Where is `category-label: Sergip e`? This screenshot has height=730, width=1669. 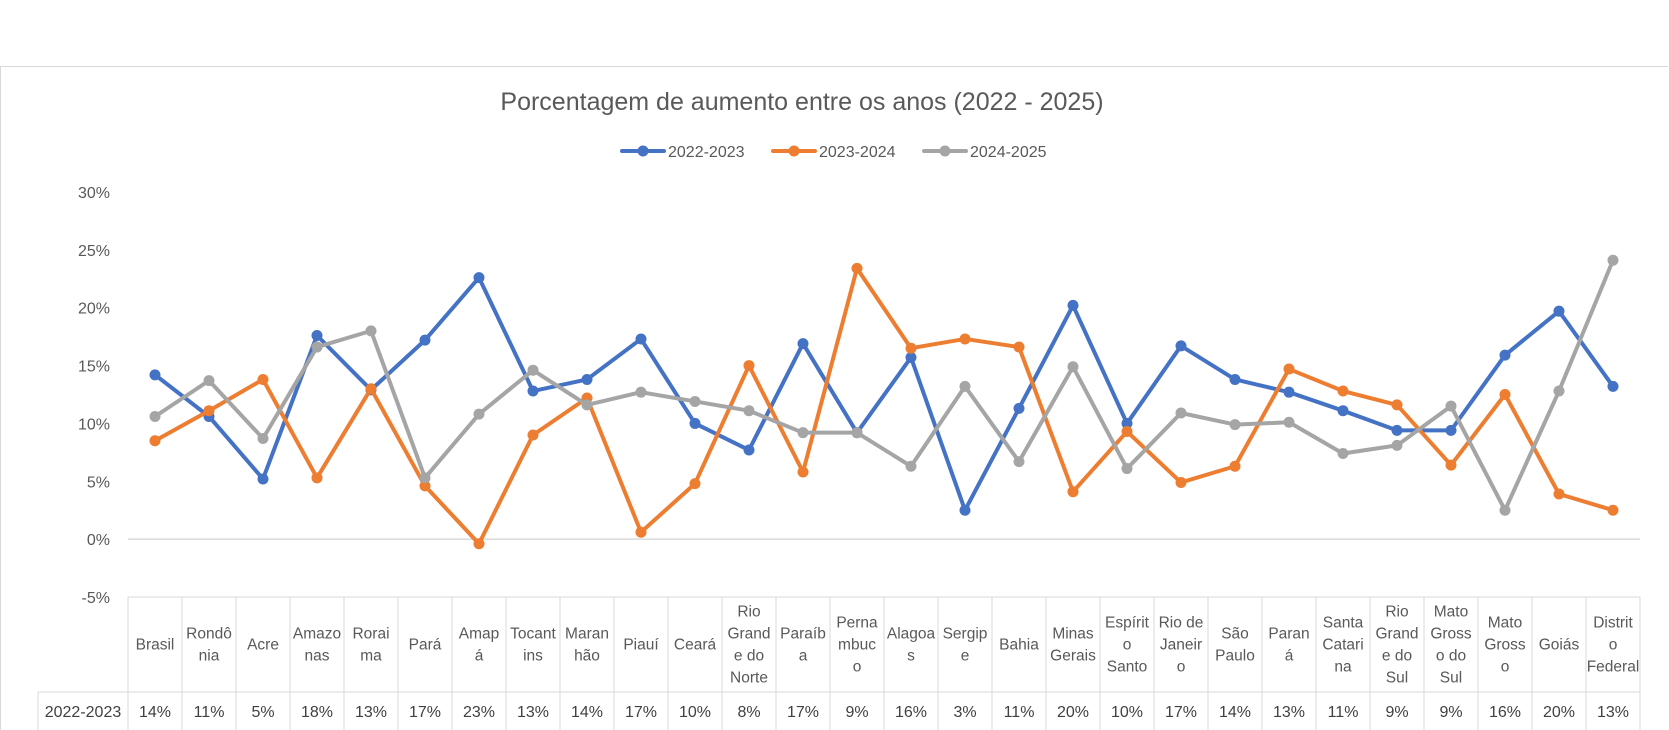 category-label: Sergip e is located at coordinates (965, 645).